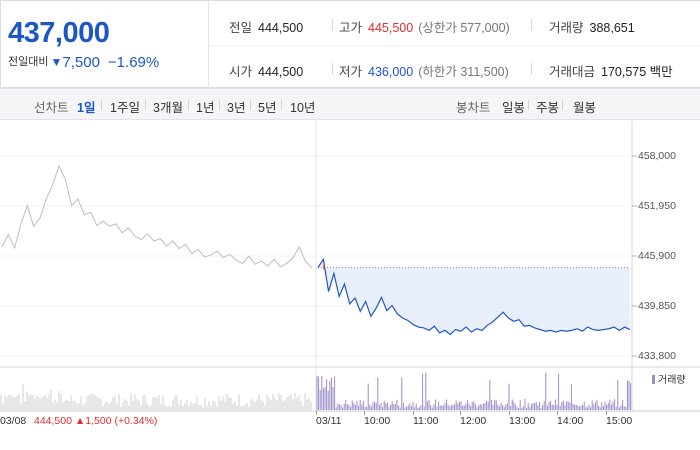 Image resolution: width=700 pixels, height=450 pixels. Describe the element at coordinates (657, 206) in the screenshot. I see `y-tick-label: 451,950` at that location.